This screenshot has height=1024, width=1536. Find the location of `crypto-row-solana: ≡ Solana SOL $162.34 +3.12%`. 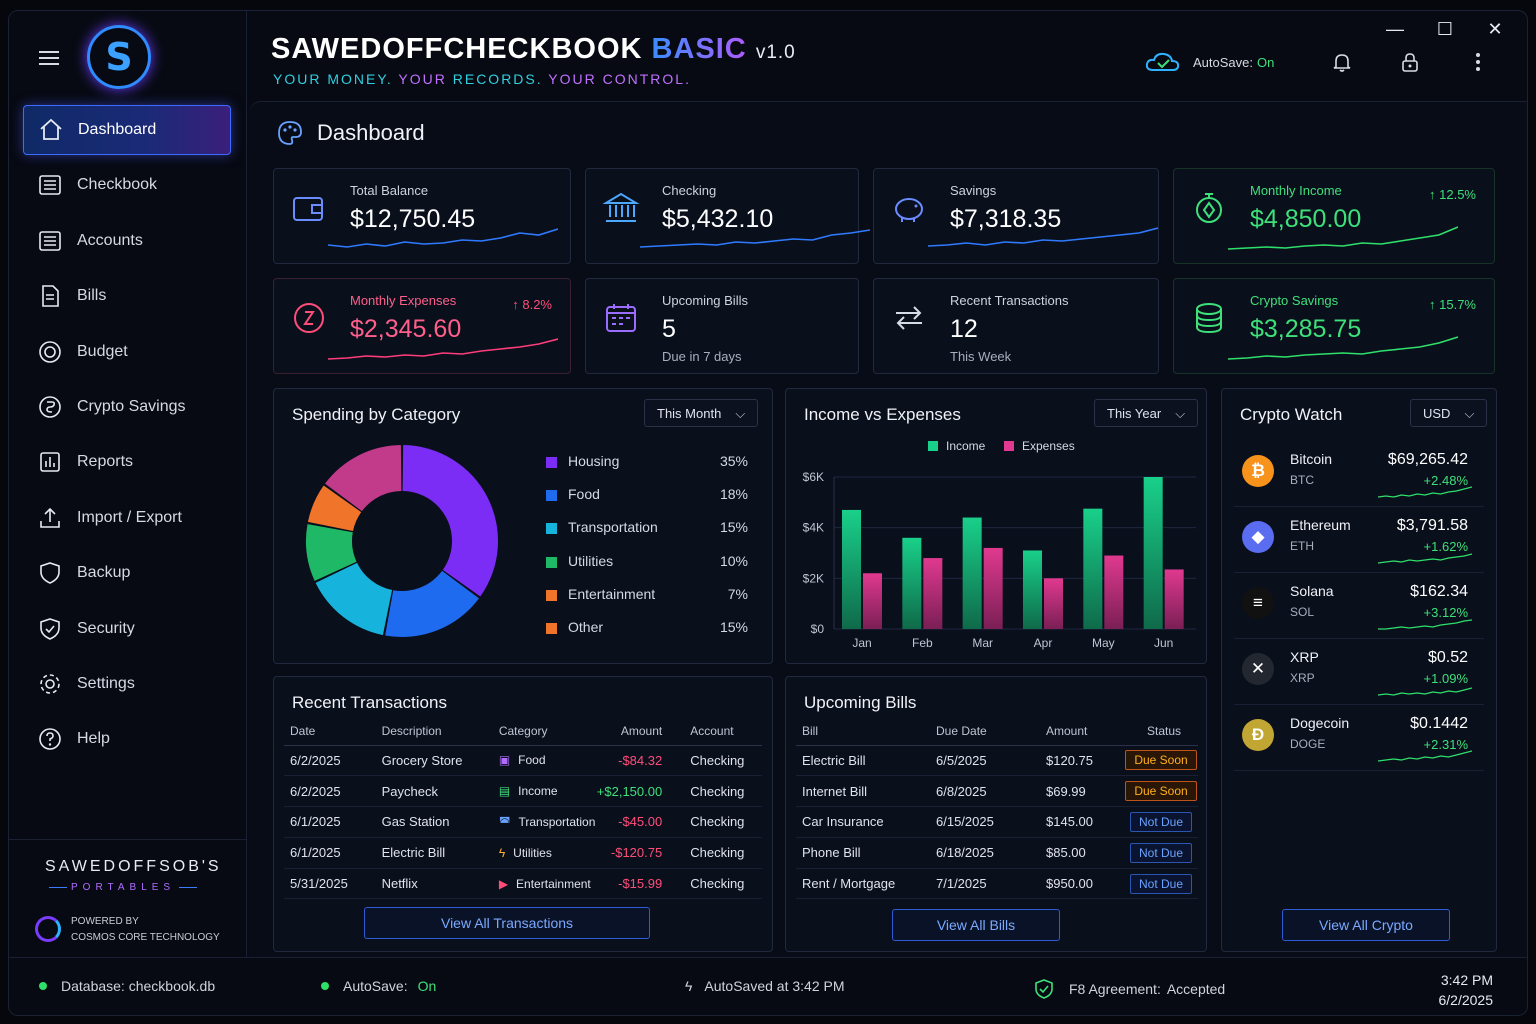

crypto-row-solana: ≡ Solana SOL $162.34 +3.12% is located at coordinates (1359, 606).